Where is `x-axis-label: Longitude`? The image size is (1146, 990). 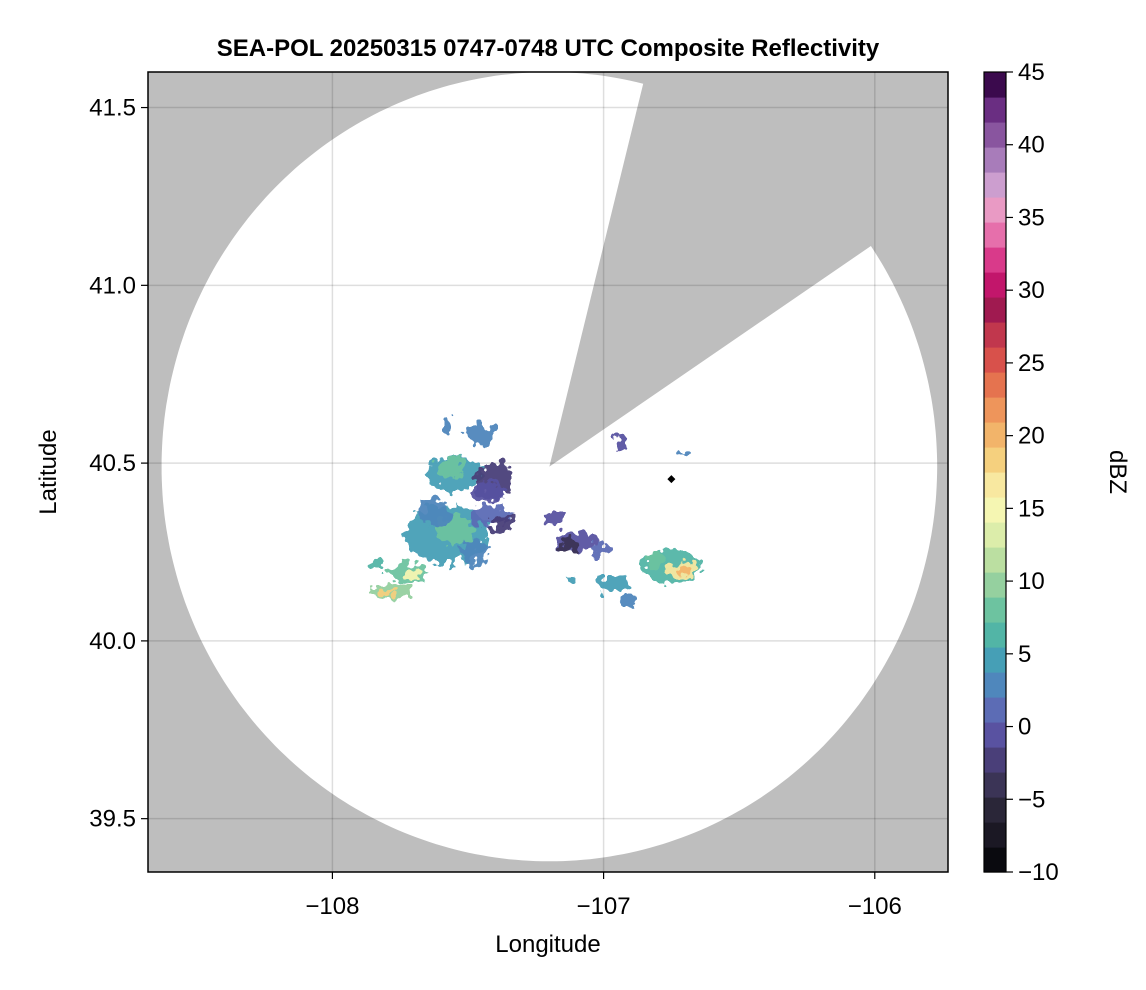 x-axis-label: Longitude is located at coordinates (547, 944).